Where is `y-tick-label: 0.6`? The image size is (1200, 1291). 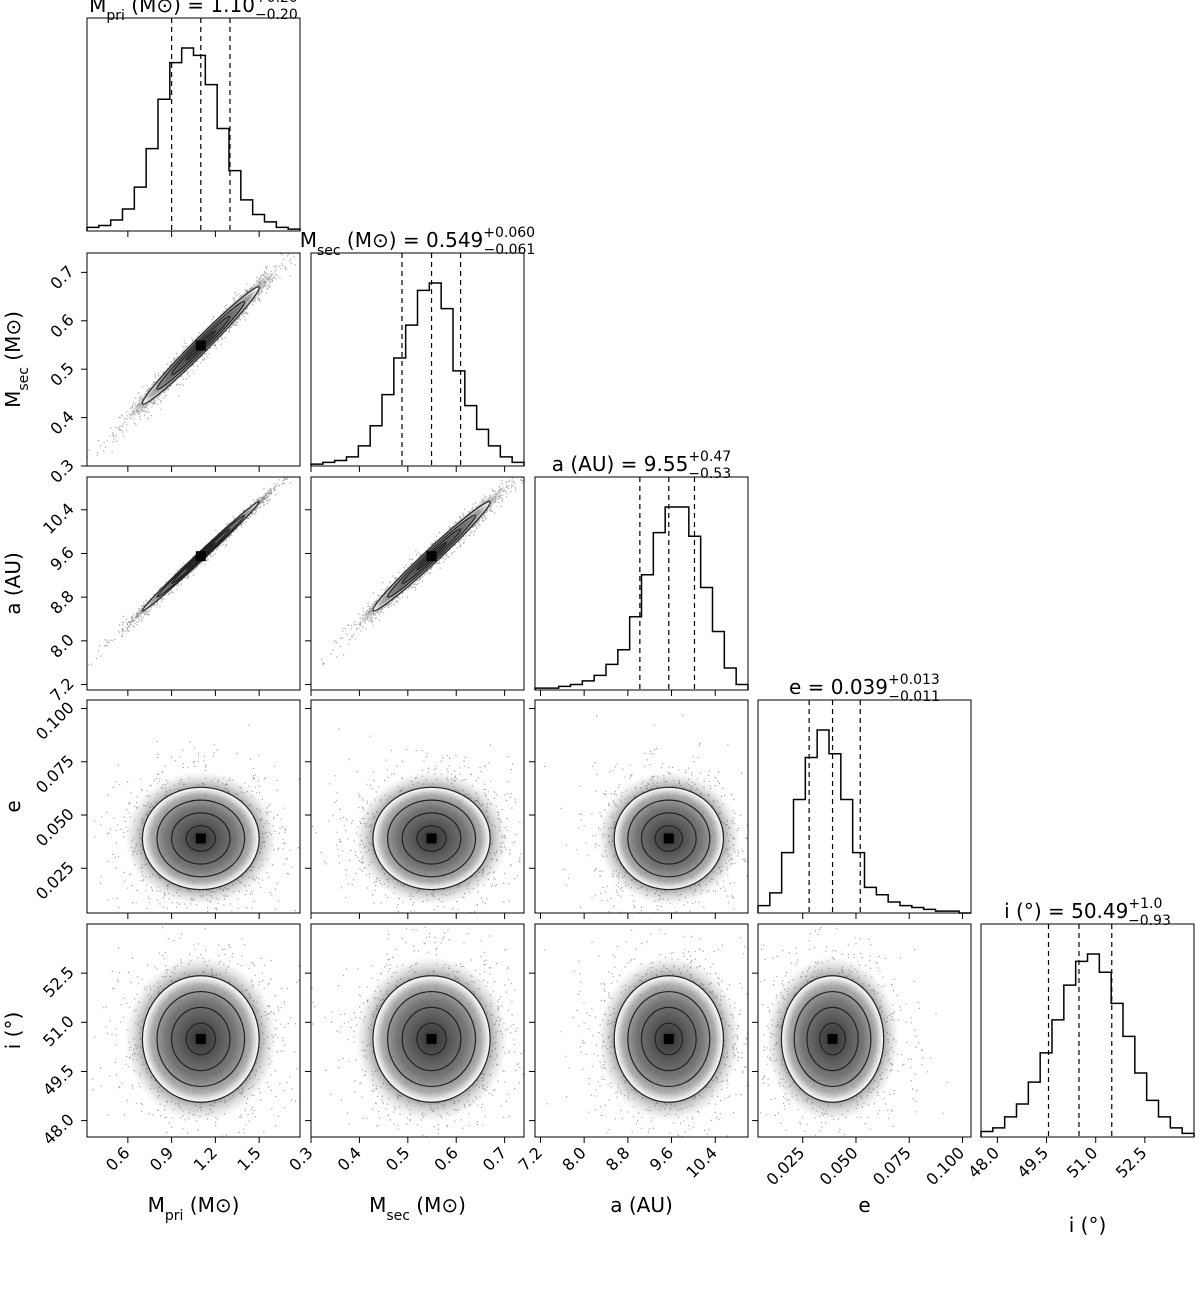 y-tick-label: 0.6 is located at coordinates (61, 325).